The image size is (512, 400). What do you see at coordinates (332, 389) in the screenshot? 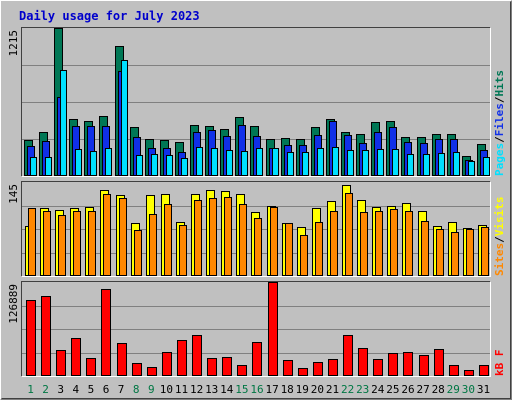
I see `x-tick-label: 21` at bounding box center [332, 389].